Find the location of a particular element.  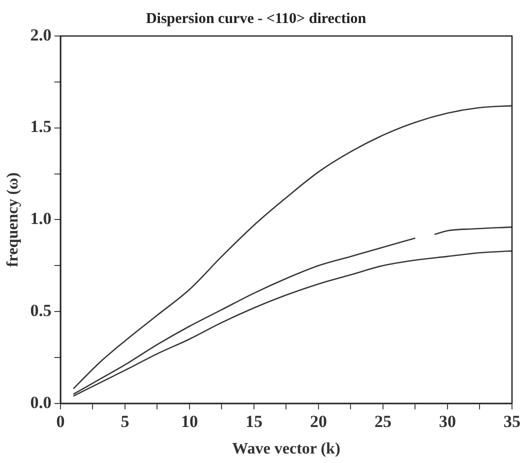

x-tick-label: 25 is located at coordinates (383, 421).